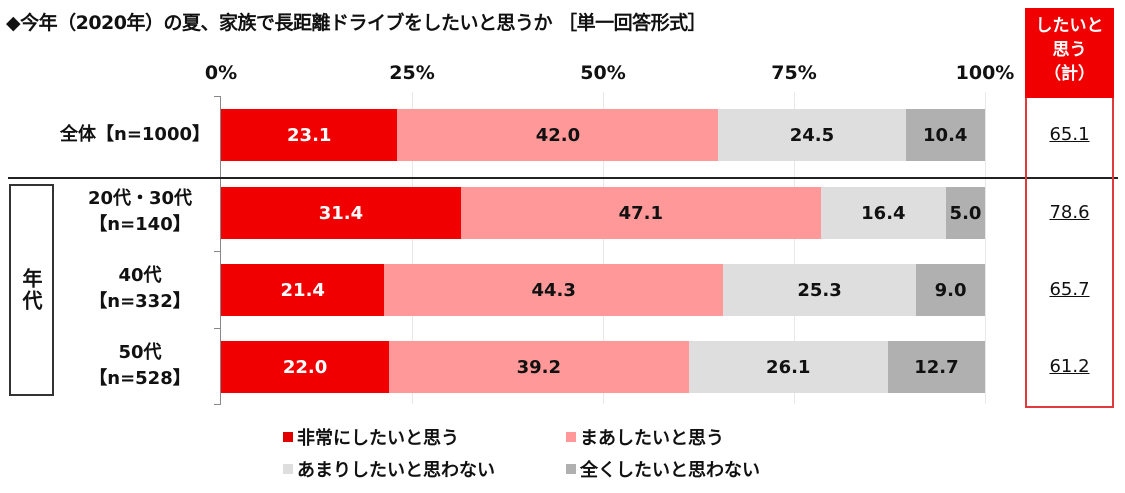 This screenshot has height=493, width=1125. Describe the element at coordinates (539, 367) in the screenshot. I see `bar-segment-somewhat: 39.2` at that location.